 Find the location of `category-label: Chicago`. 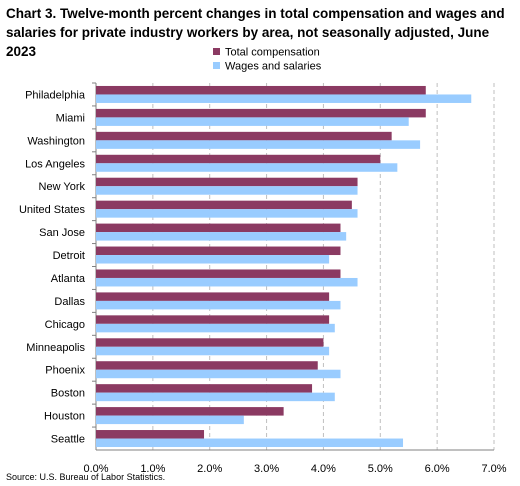

category-label: Chicago is located at coordinates (65, 325).